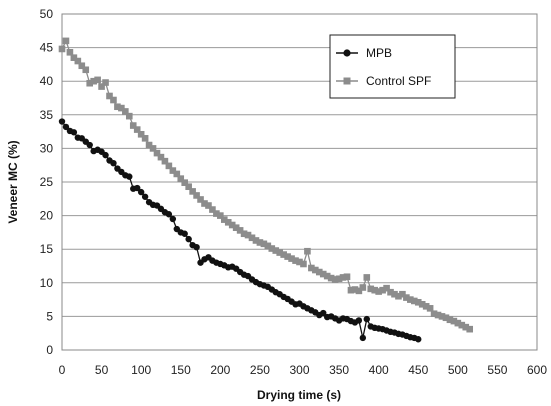 This screenshot has height=406, width=551. Describe the element at coordinates (458, 370) in the screenshot. I see `x-tick-label: 500` at that location.